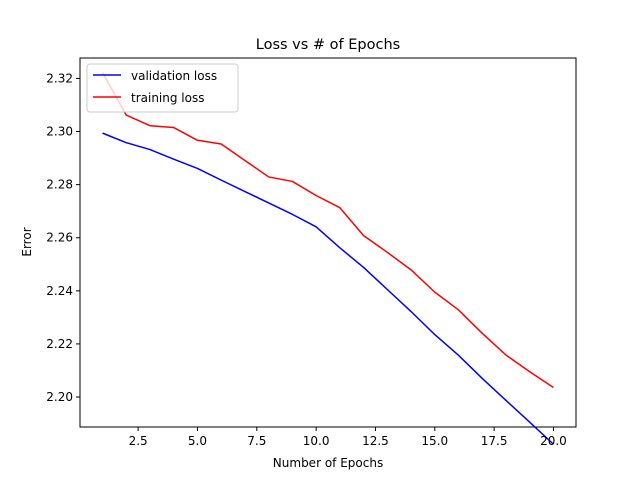  What do you see at coordinates (375, 441) in the screenshot?
I see `x-tick-label: 12.5` at bounding box center [375, 441].